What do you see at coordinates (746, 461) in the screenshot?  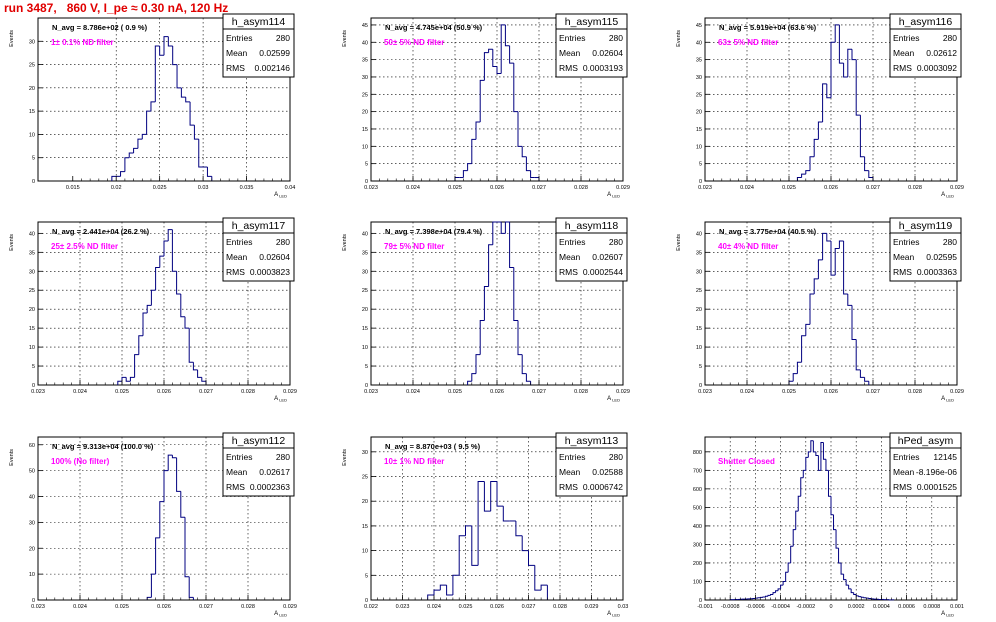 I see `filter-note: Shutter Closed` at bounding box center [746, 461].